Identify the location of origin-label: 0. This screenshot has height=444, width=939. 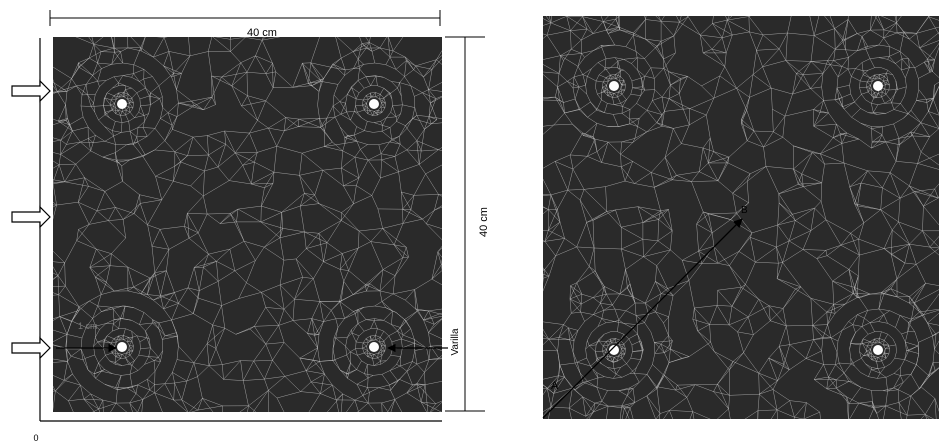
(35, 438).